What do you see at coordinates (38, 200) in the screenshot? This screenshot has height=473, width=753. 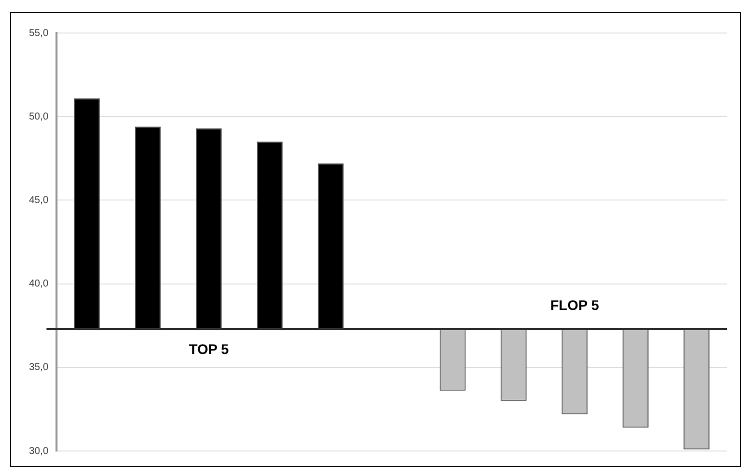 I see `y-tick-label: 45,0` at bounding box center [38, 200].